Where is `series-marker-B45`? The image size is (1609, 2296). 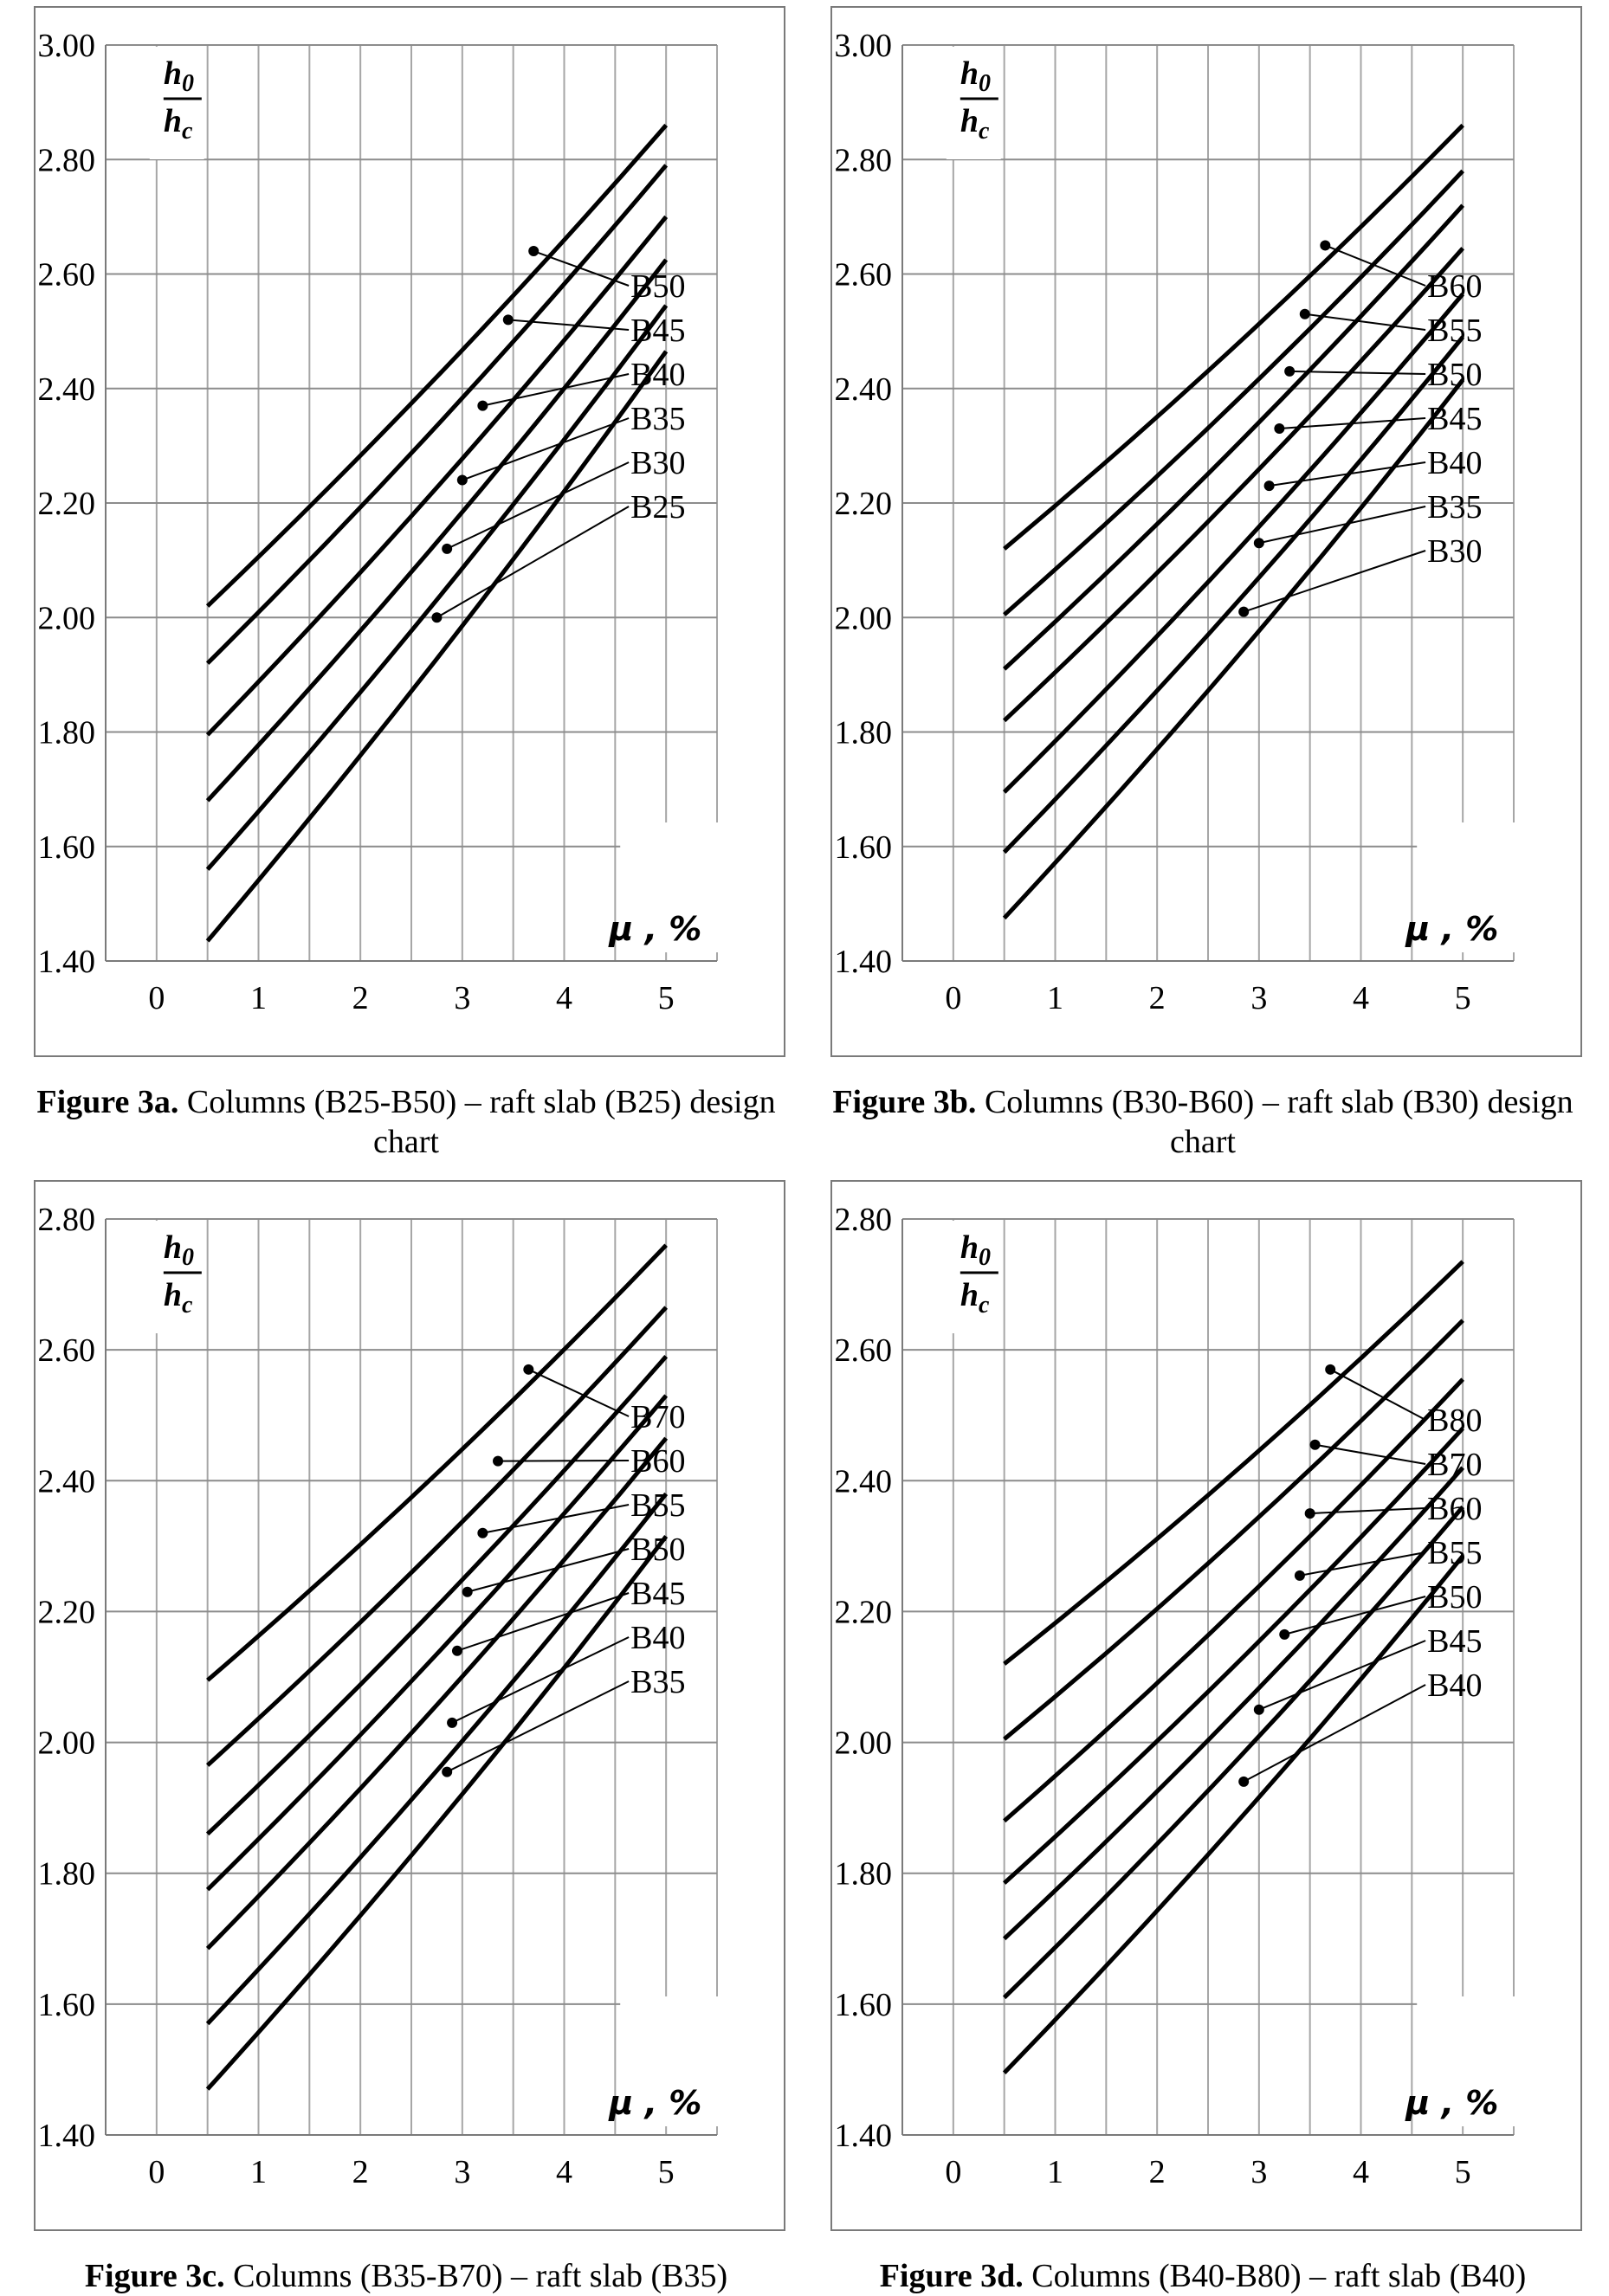 series-marker-B45 is located at coordinates (1258, 1709).